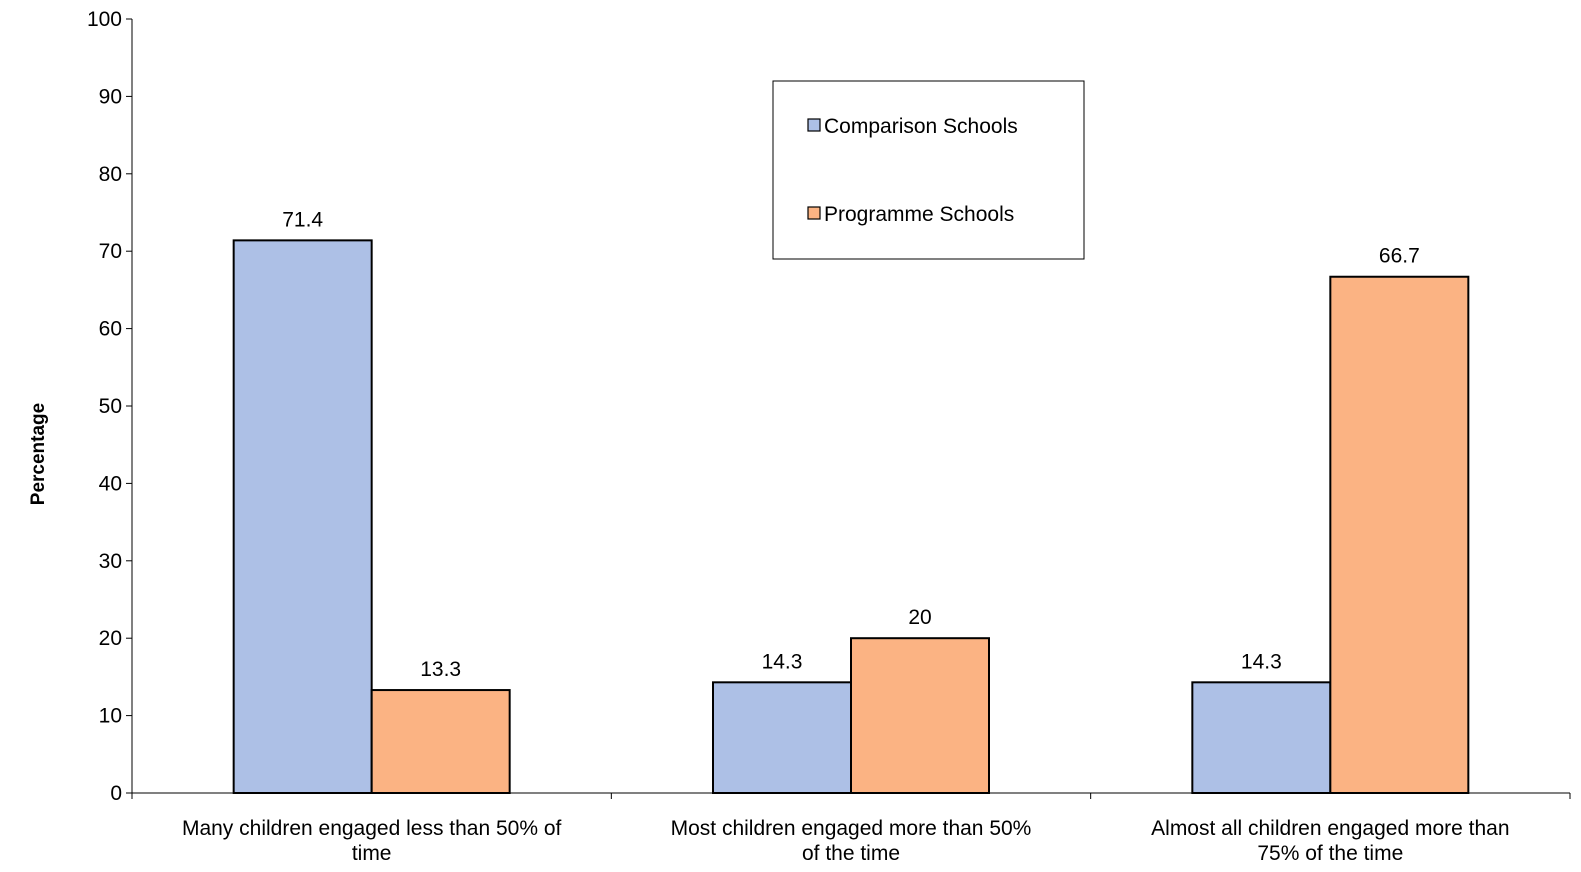 Image resolution: width=1581 pixels, height=872 pixels. I want to click on y-tick-label: 60, so click(110, 329).